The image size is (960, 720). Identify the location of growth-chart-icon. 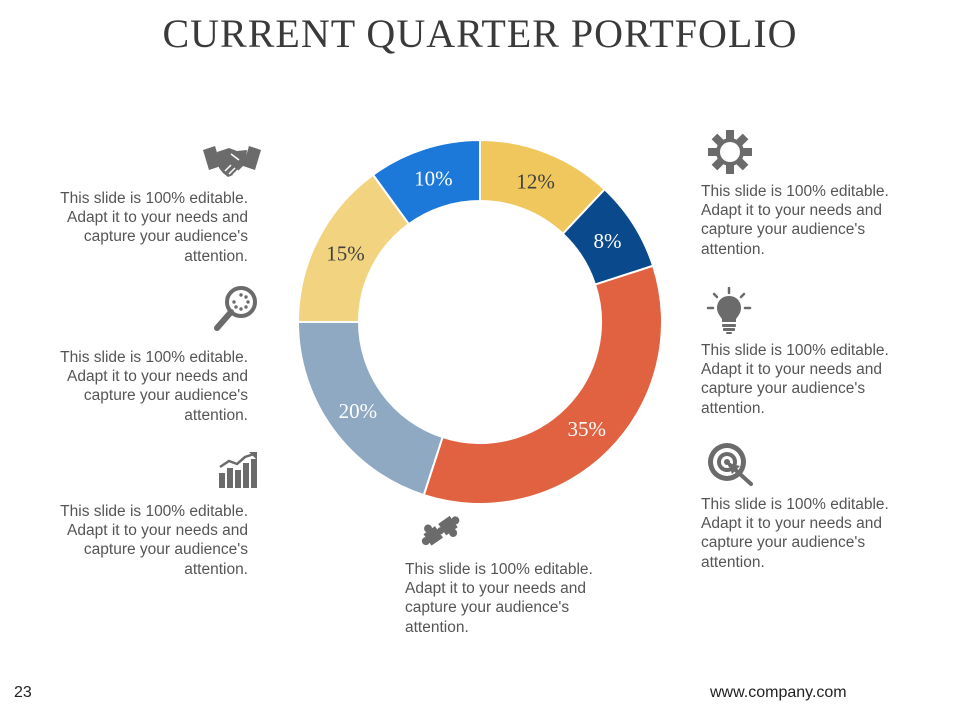
(238, 470).